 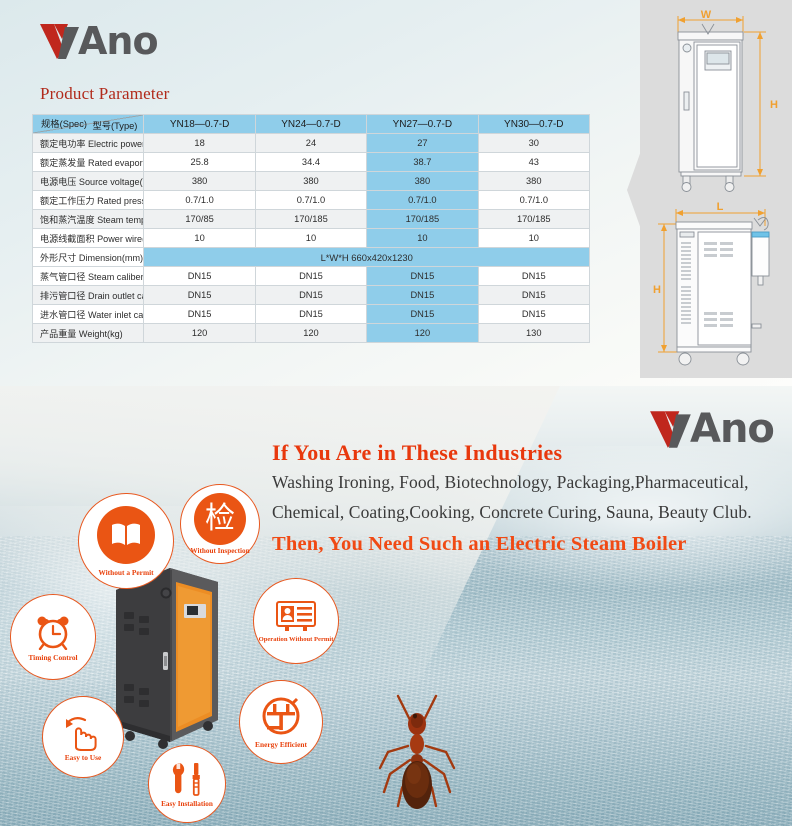 What do you see at coordinates (88, 257) in the screenshot?
I see `spec-row-label: 外形尺寸 Dimension(mm)` at bounding box center [88, 257].